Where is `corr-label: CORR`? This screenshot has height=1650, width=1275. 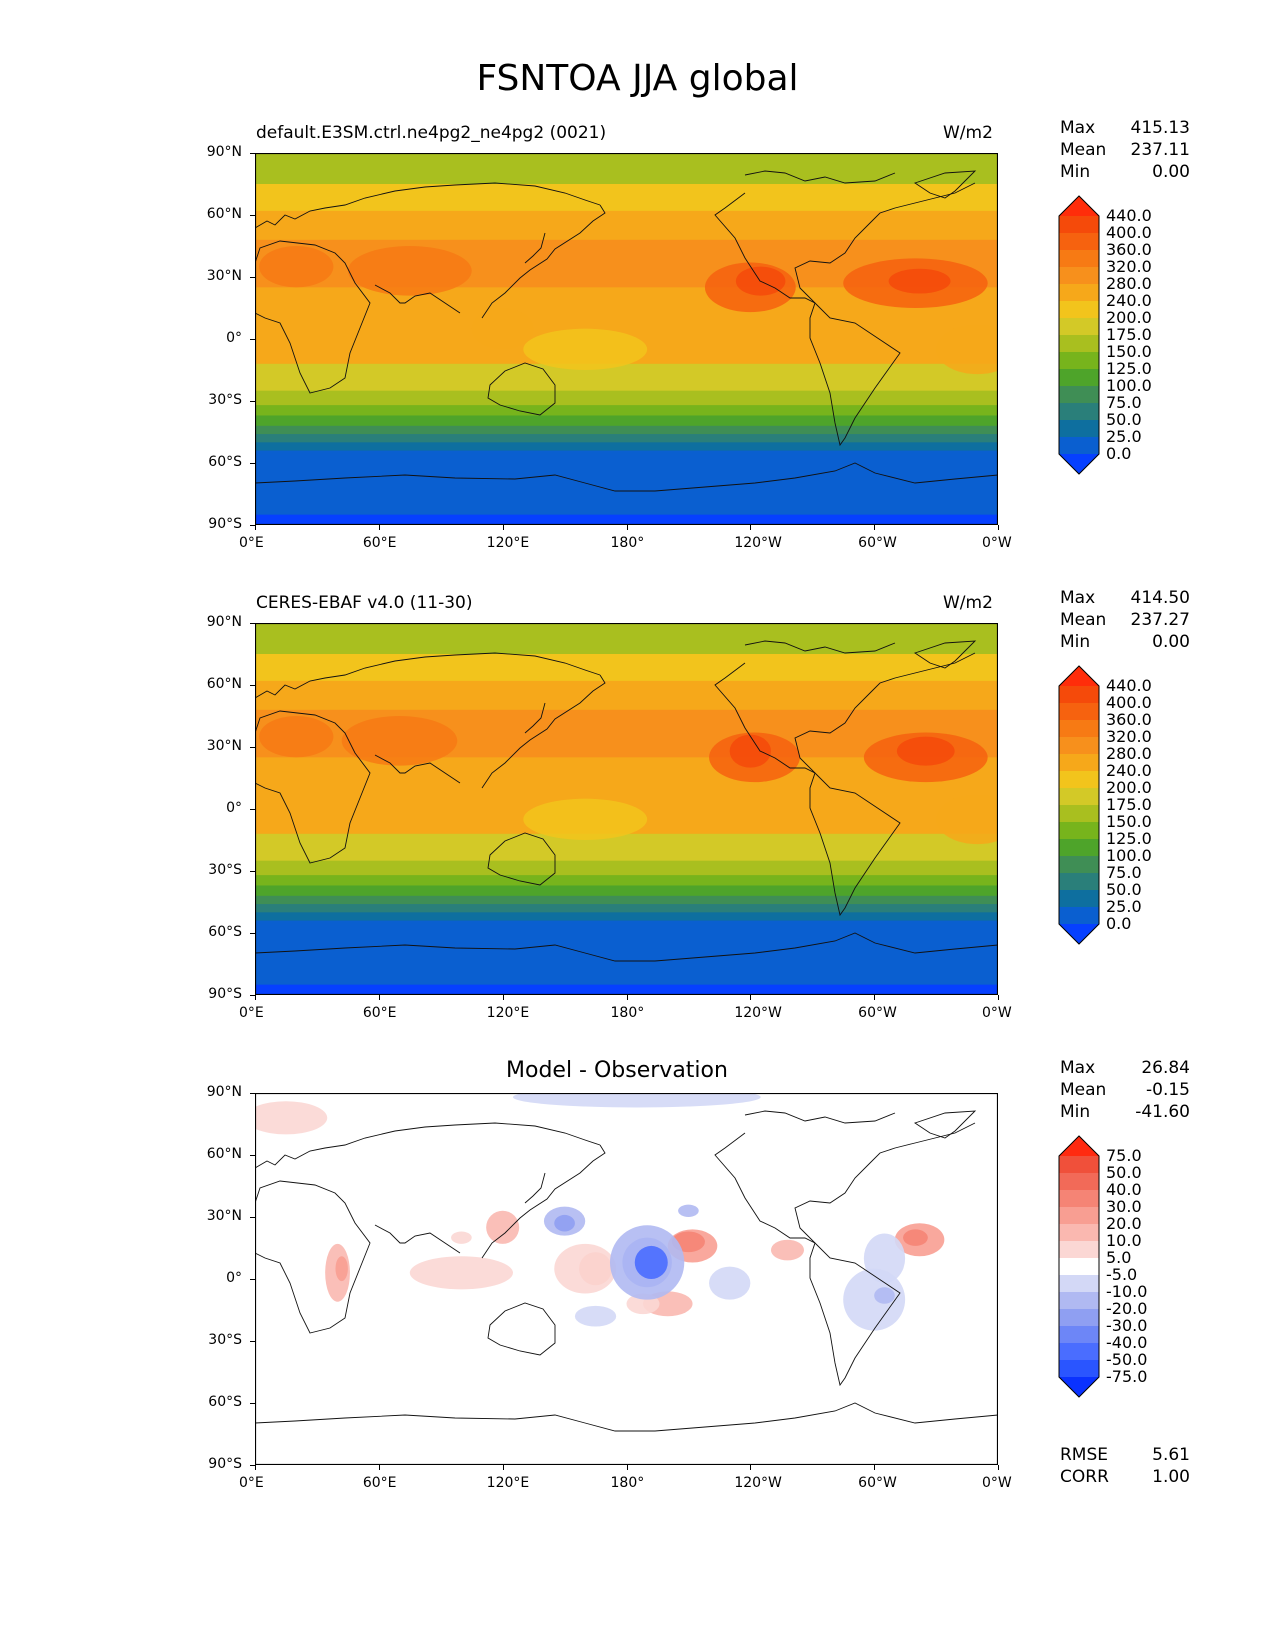
corr-label: CORR is located at coordinates (1084, 1477).